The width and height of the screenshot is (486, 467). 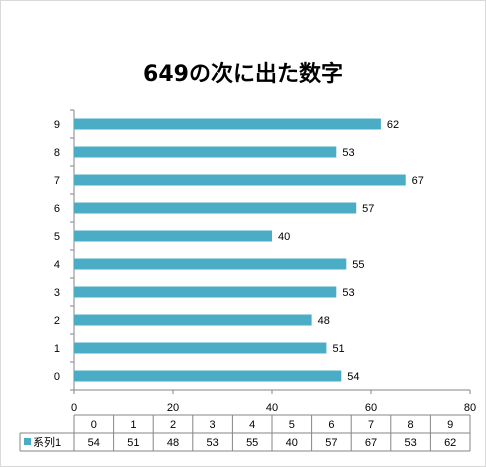 I want to click on y-tick-label-4: 4, so click(x=57, y=265).